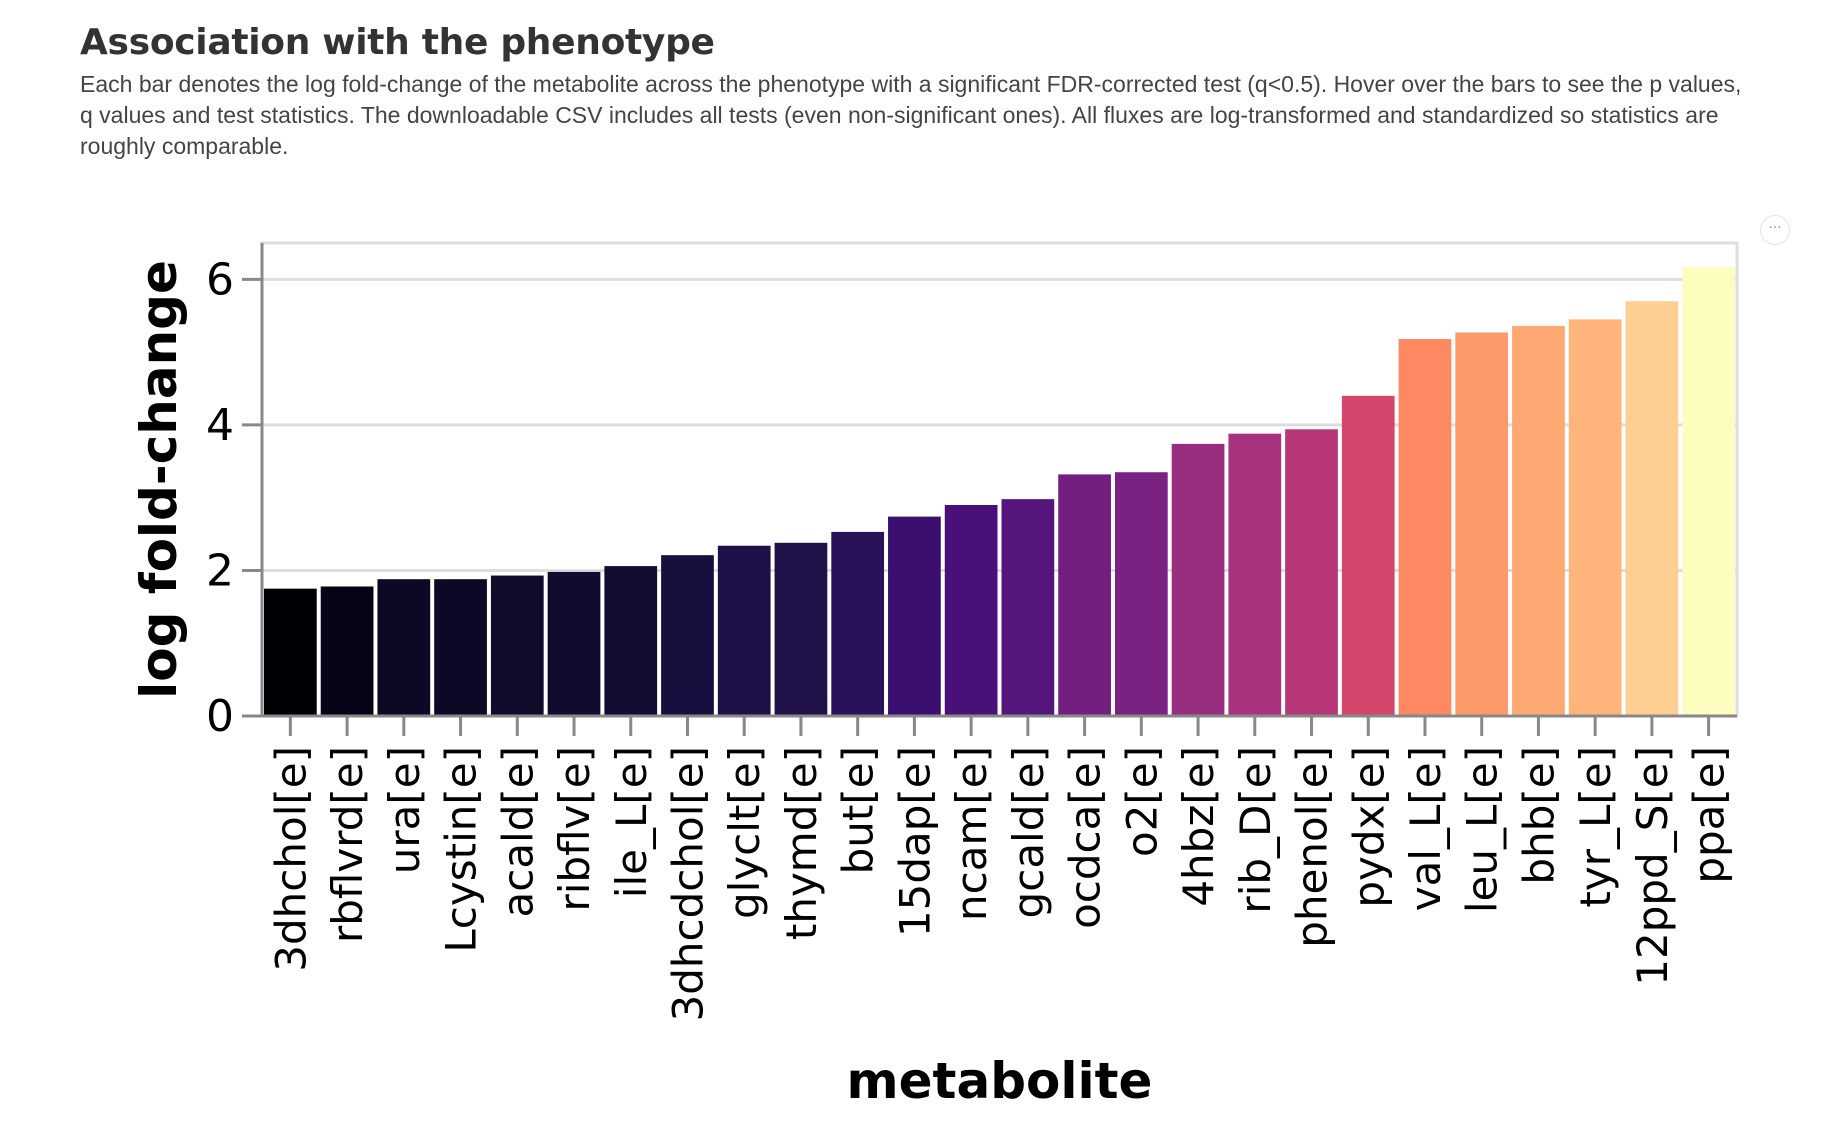  Describe the element at coordinates (220, 716) in the screenshot. I see `y-tick-label: 0` at that location.